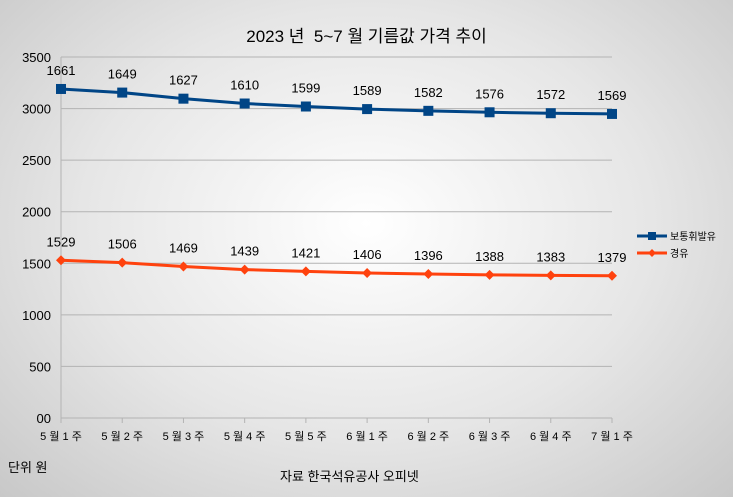 Image resolution: width=733 pixels, height=497 pixels. Describe the element at coordinates (349, 476) in the screenshot. I see `source-note: 자료 한국석유공사 오피넷` at that location.